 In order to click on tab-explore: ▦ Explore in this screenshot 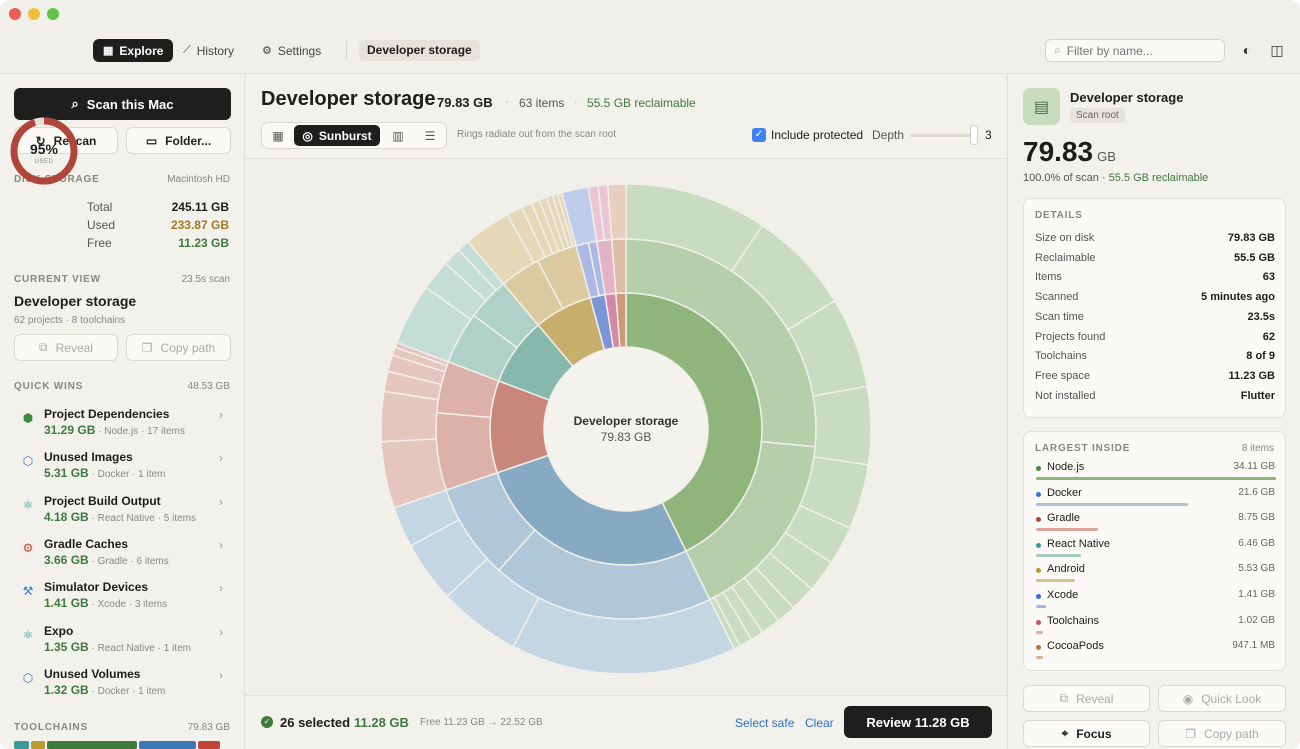, I will do `click(133, 50)`.